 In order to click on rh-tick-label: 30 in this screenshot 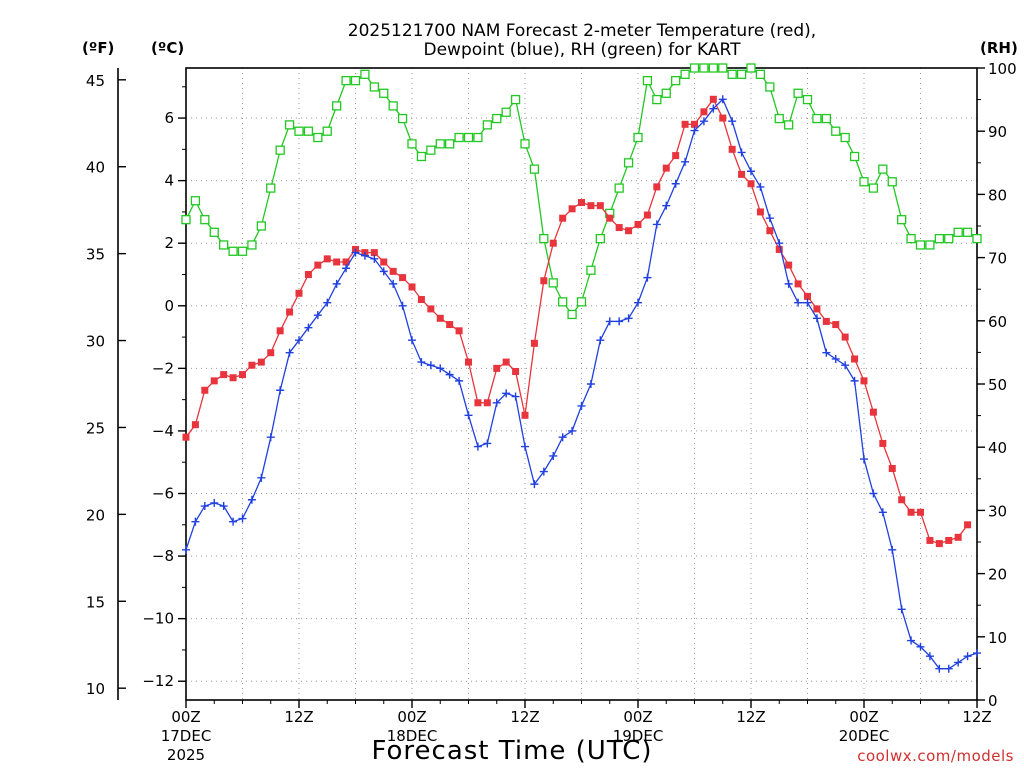, I will do `click(997, 511)`.